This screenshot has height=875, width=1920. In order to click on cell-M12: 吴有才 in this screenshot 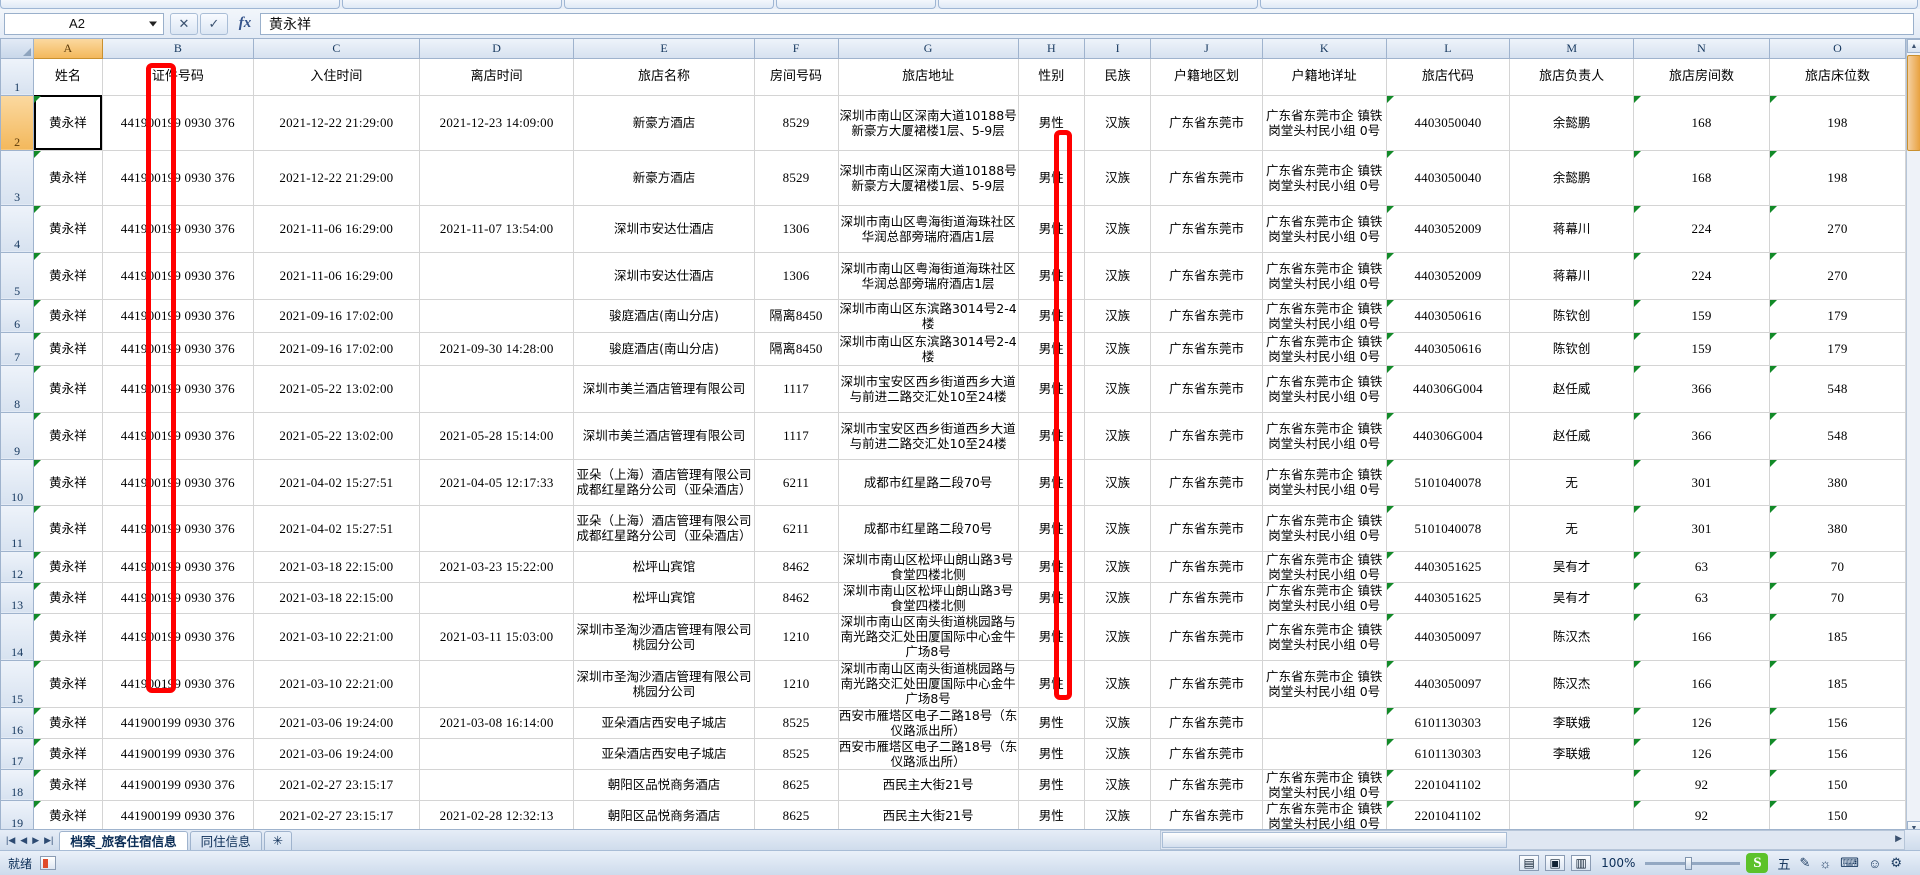, I will do `click(1572, 566)`.